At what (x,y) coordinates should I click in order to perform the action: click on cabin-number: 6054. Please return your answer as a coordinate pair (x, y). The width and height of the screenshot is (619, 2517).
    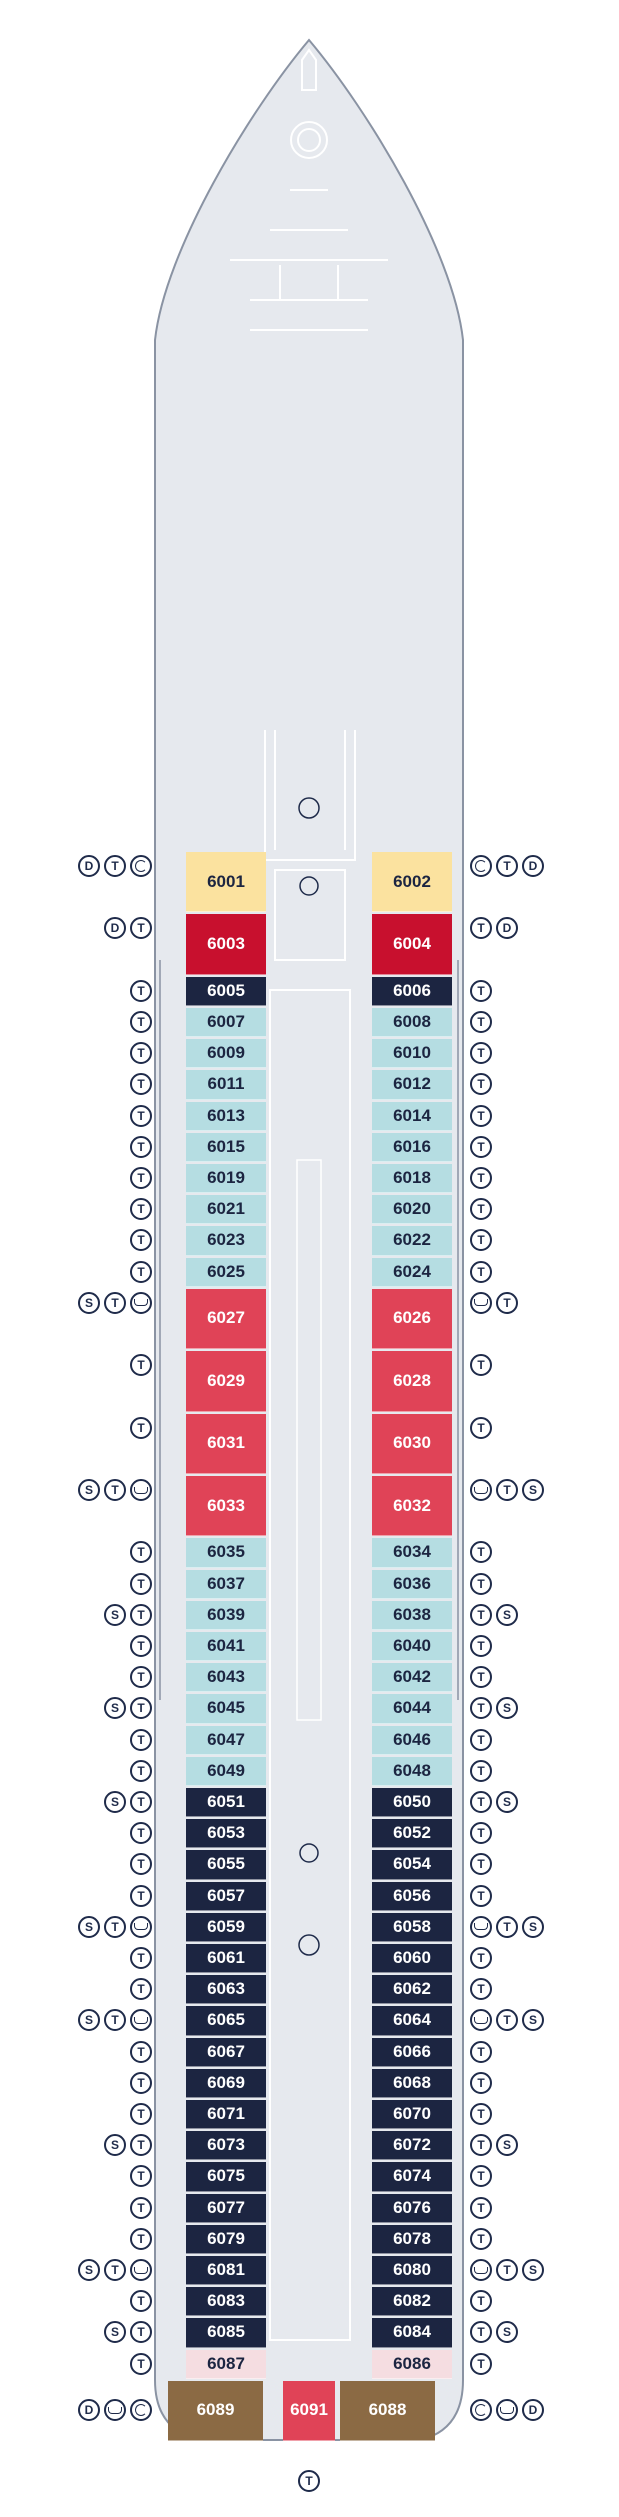
    Looking at the image, I should click on (412, 1864).